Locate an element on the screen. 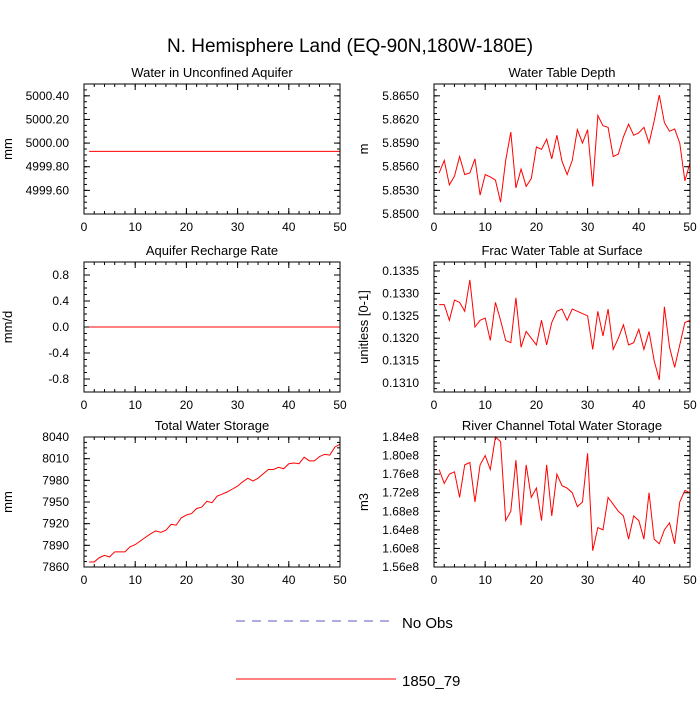 This screenshot has width=700, height=705. y-tick-label: 5.8620 is located at coordinates (400, 119).